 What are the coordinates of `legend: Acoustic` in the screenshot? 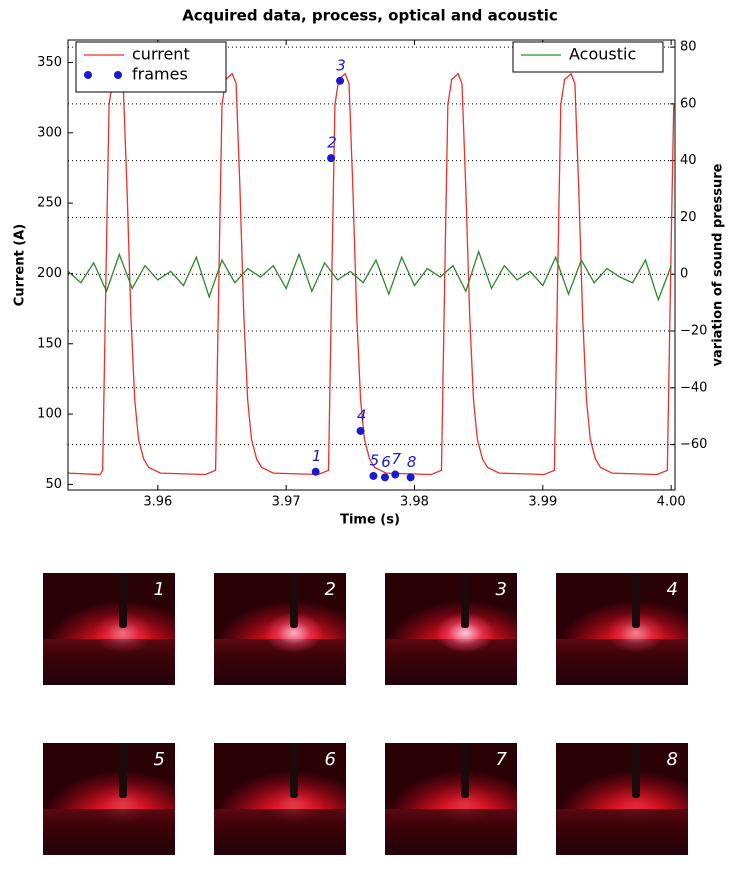 It's located at (588, 57).